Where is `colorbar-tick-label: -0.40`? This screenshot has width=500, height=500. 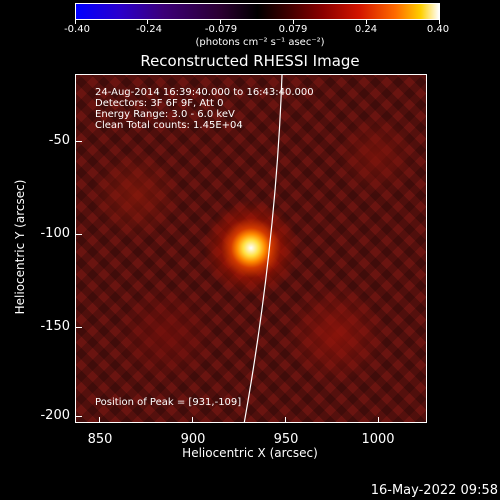 colorbar-tick-label: -0.40 is located at coordinates (77, 29).